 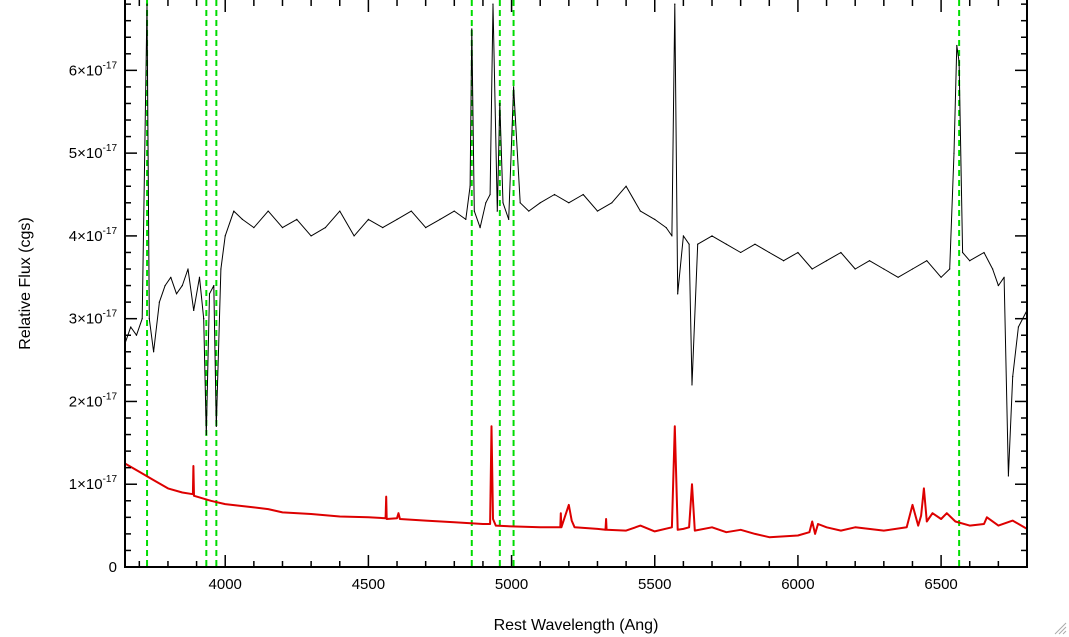 What do you see at coordinates (1060, 628) in the screenshot?
I see `resize-grip-icon` at bounding box center [1060, 628].